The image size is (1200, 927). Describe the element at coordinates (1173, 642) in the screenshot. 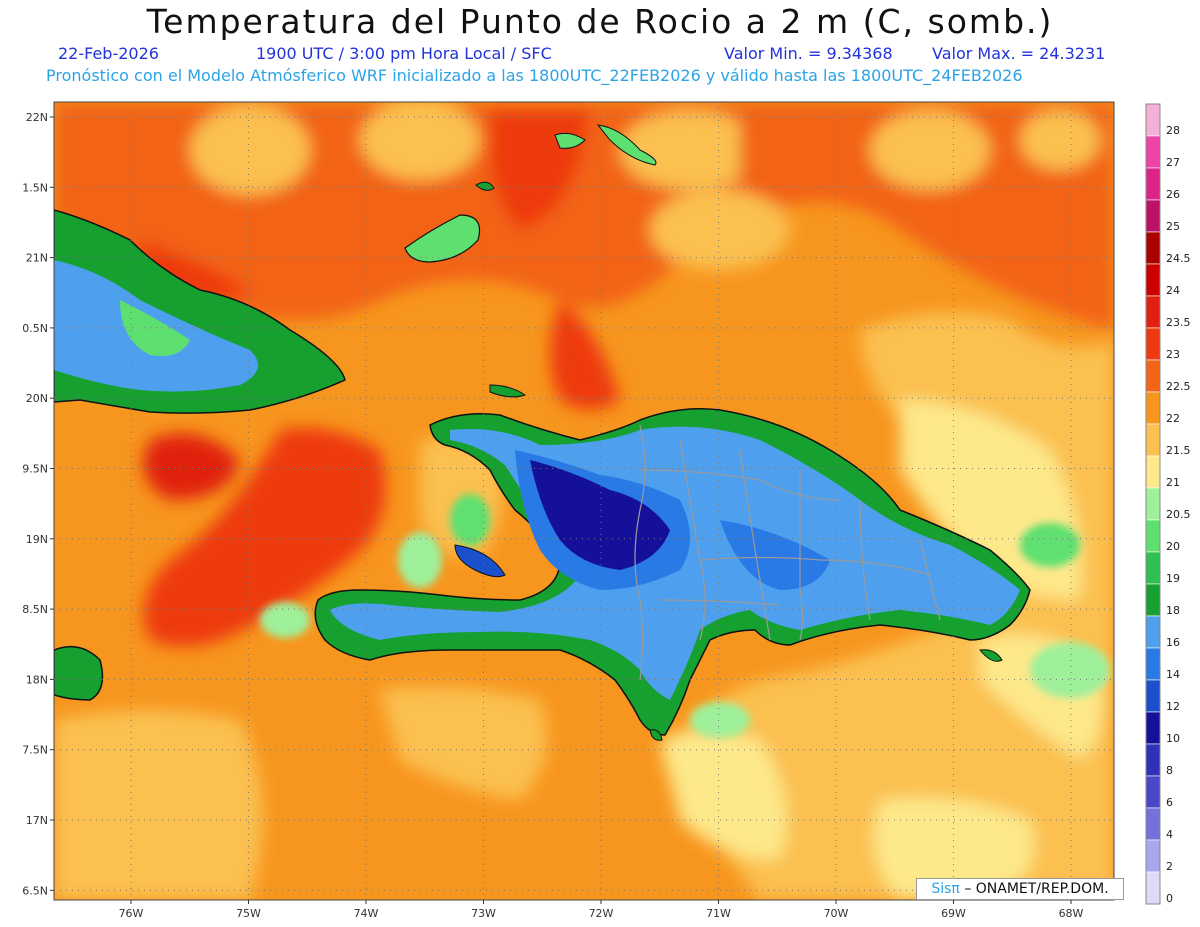

I see `colorbar-label: 16` at that location.